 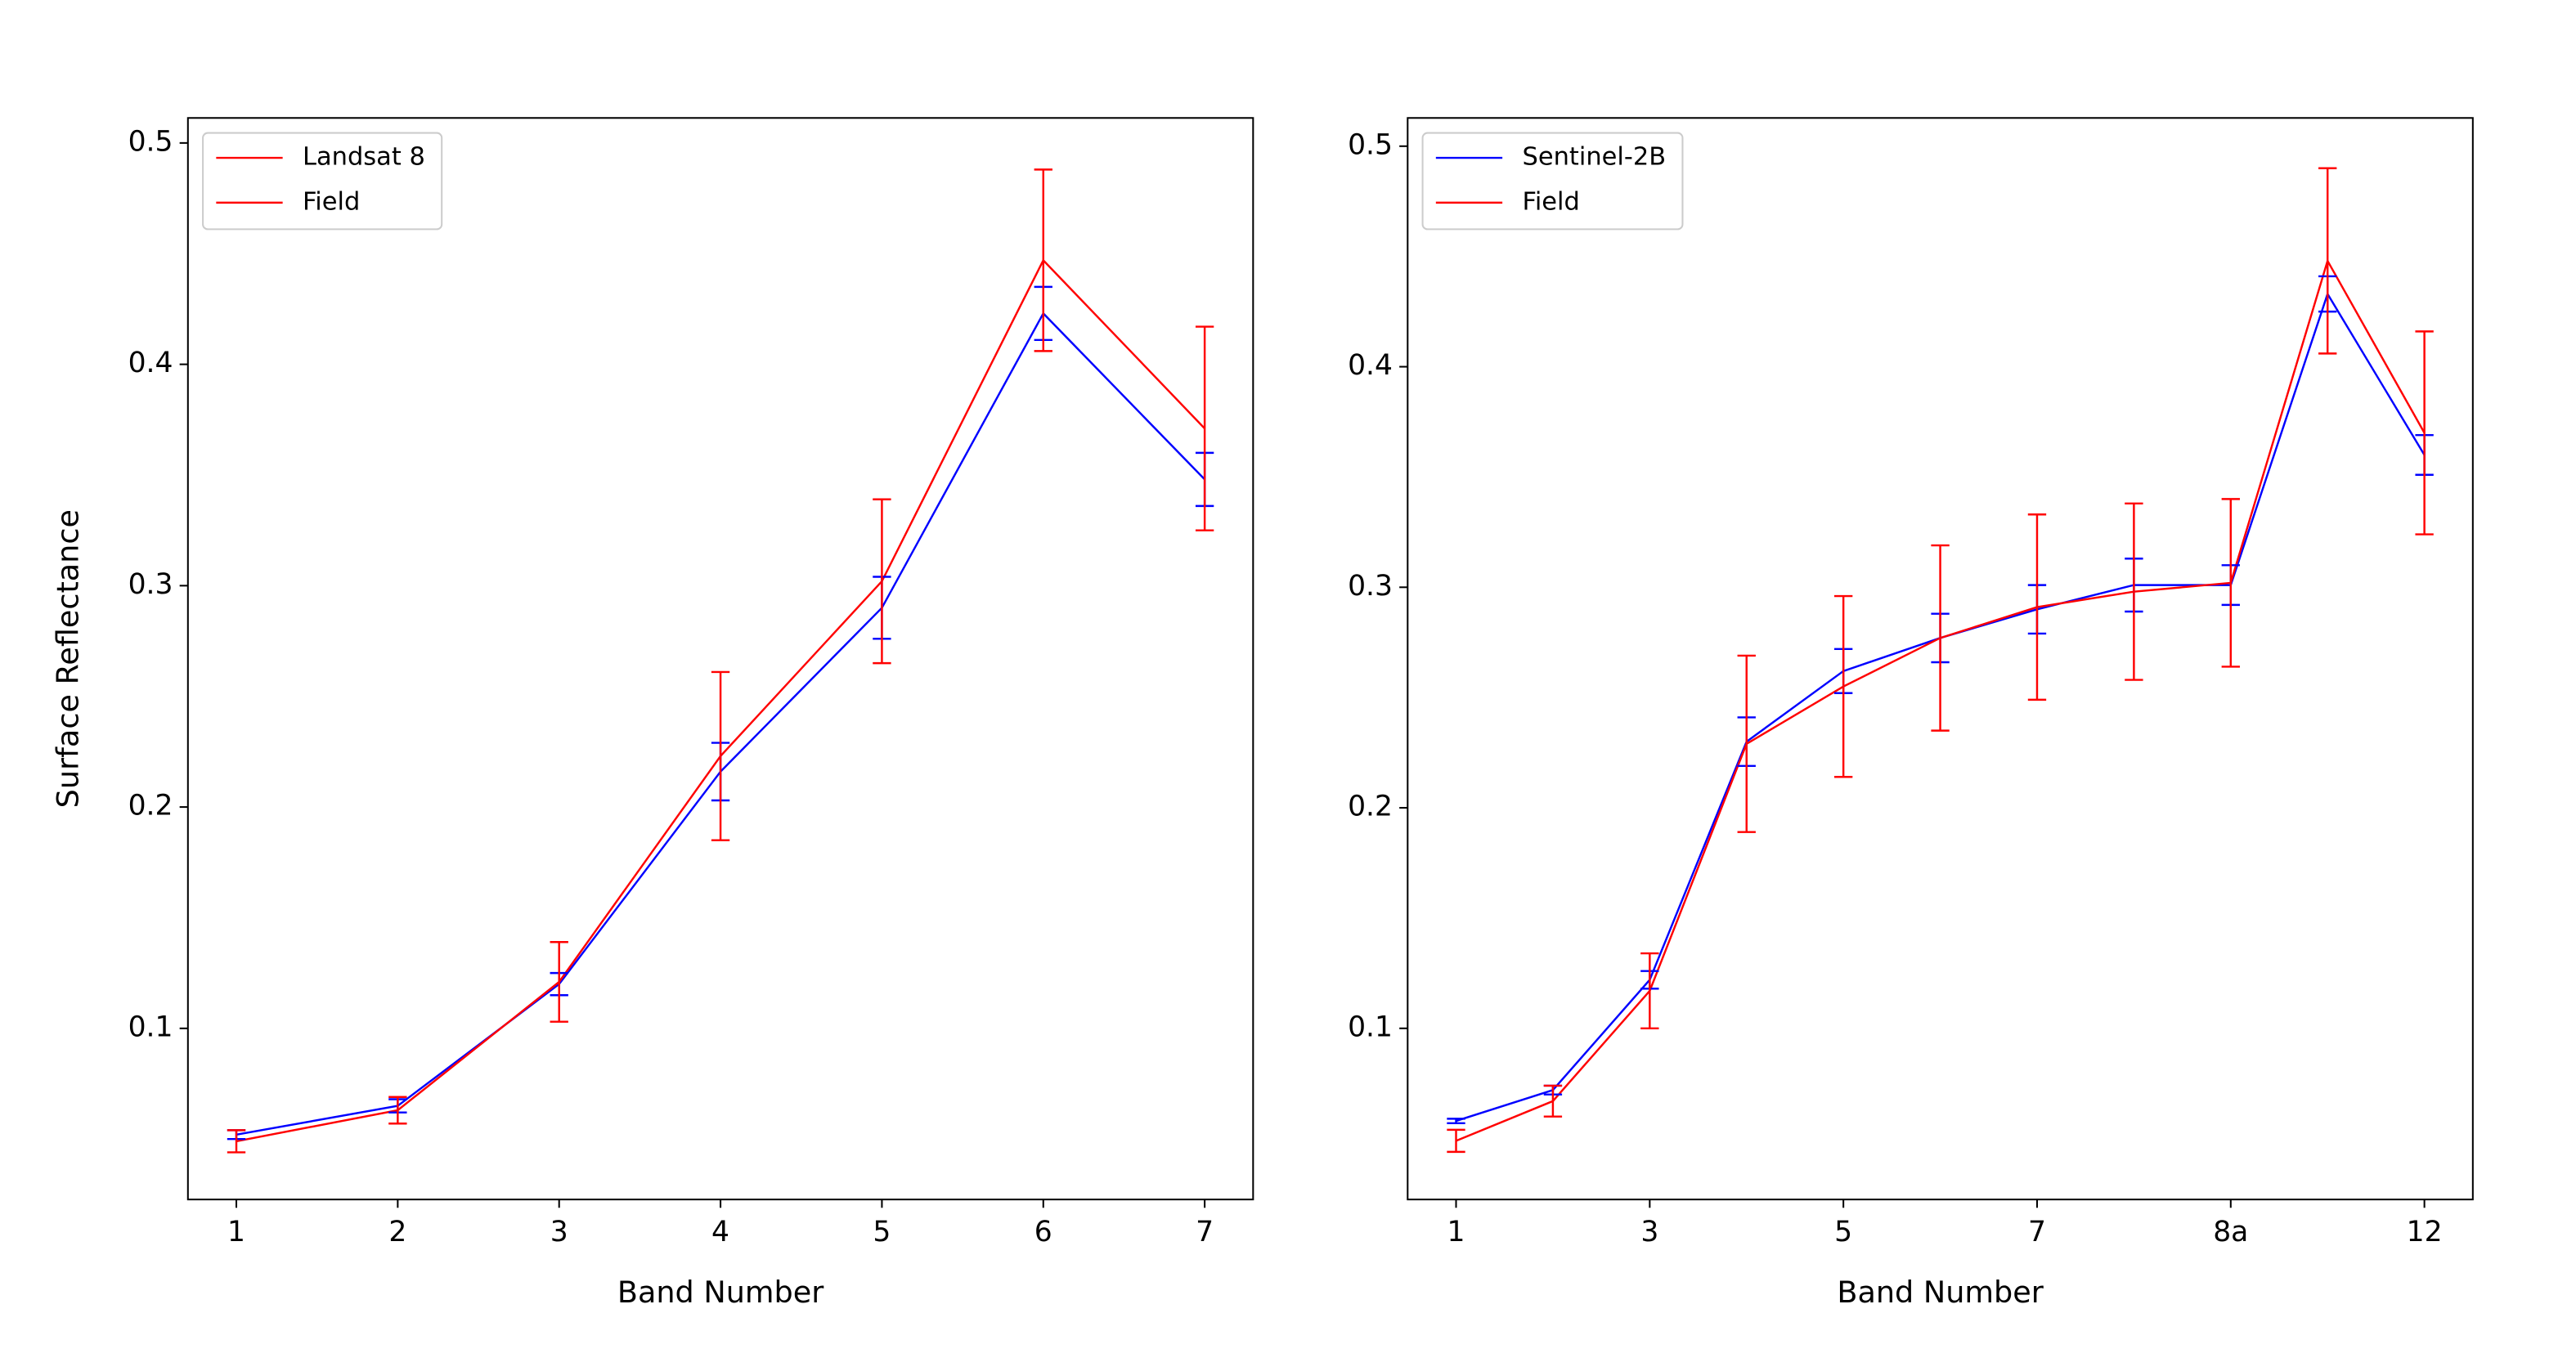 What do you see at coordinates (2425, 1232) in the screenshot?
I see `x-tick-label: 12` at bounding box center [2425, 1232].